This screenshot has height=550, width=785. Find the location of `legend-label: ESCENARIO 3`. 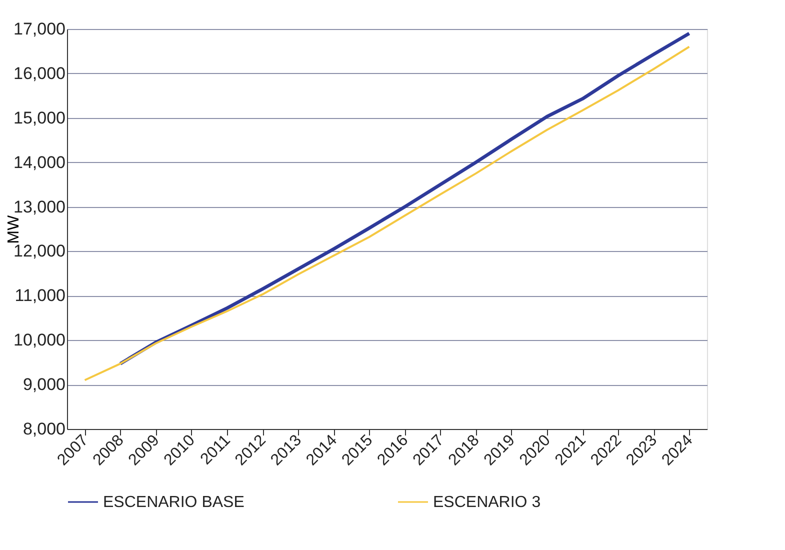

legend-label: ESCENARIO 3 is located at coordinates (487, 502).